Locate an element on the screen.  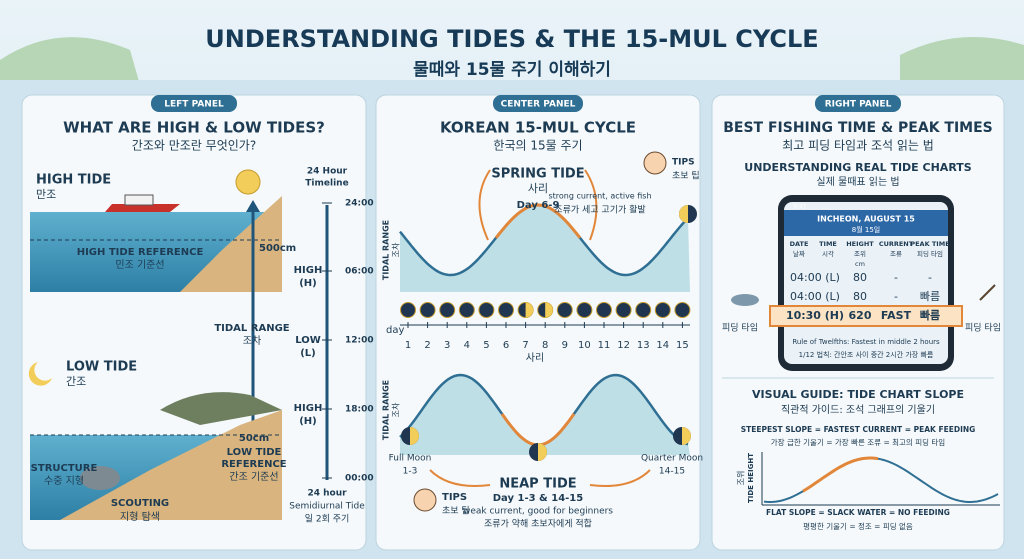
tide-area is located at coordinates (545, 248).